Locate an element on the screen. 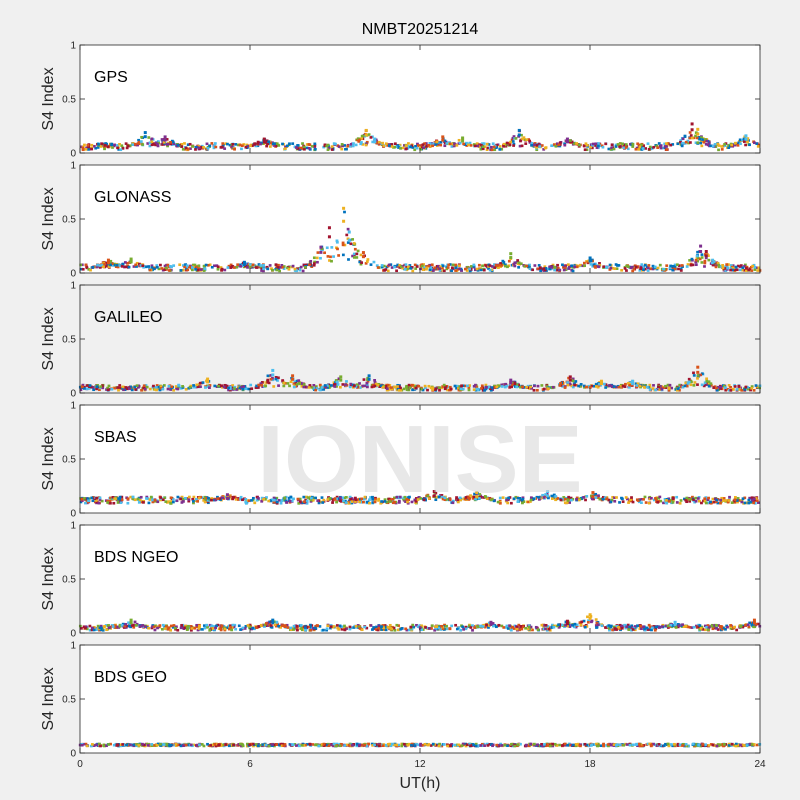 The image size is (800, 800). y-tick-label: 0 is located at coordinates (73, 514).